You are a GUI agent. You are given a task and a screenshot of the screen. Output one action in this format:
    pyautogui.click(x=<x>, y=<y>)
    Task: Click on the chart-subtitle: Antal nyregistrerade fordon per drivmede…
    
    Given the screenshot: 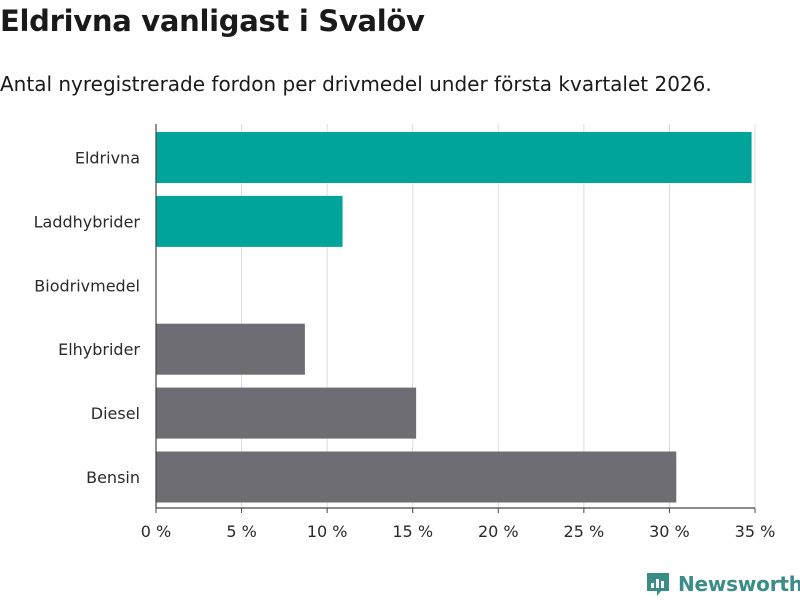 What is the action you would take?
    pyautogui.click(x=356, y=84)
    